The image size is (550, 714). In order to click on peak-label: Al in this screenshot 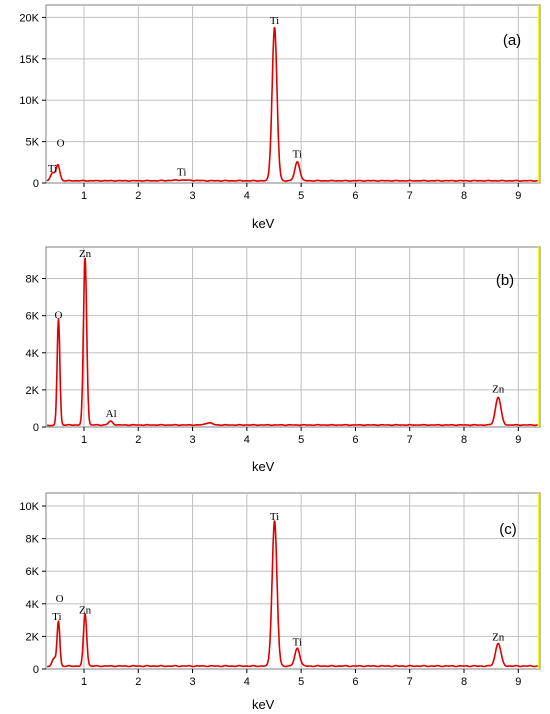, I will do `click(111, 414)`.